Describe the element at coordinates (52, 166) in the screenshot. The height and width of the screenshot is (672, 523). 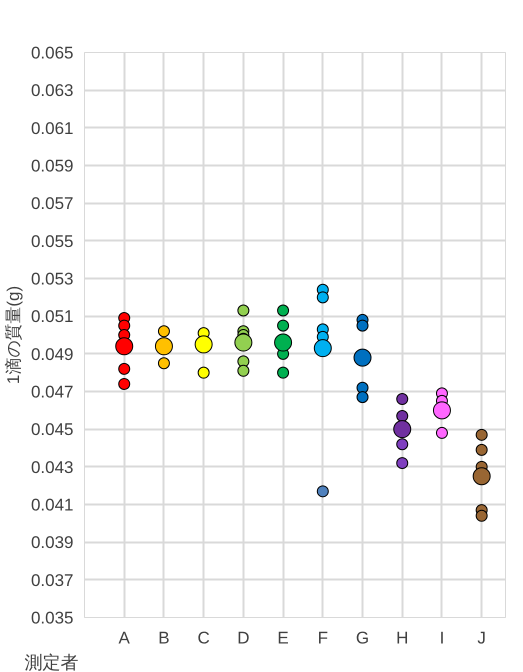
I see `y-tick-label: 0.059` at that location.